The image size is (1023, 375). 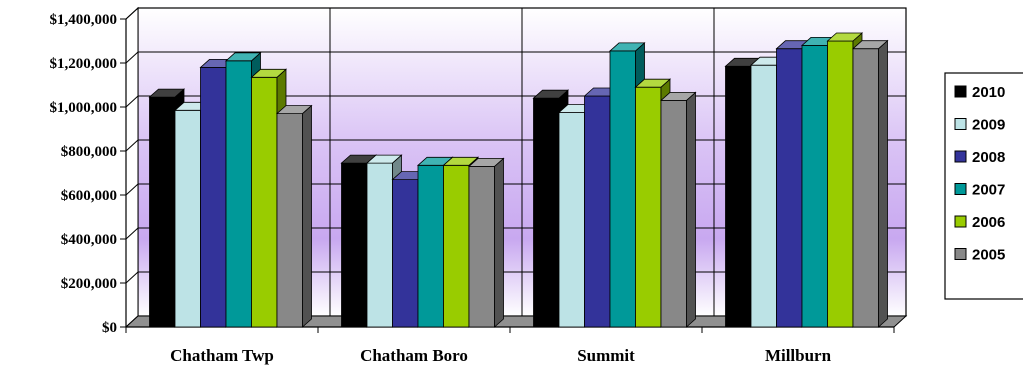 What do you see at coordinates (988, 92) in the screenshot?
I see `legend-label: 2010` at bounding box center [988, 92].